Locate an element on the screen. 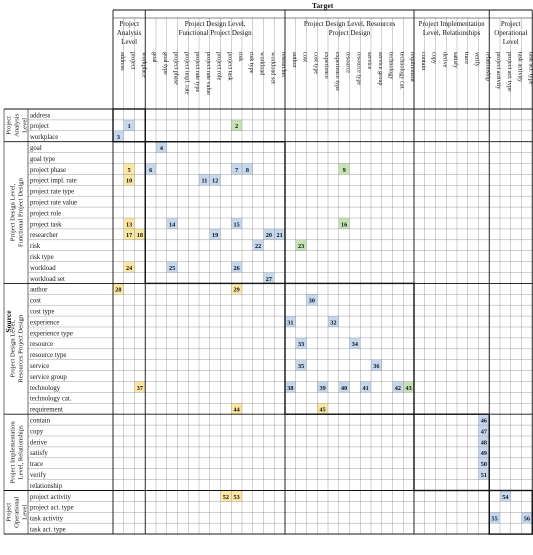  cell-number: 34 is located at coordinates (355, 344).